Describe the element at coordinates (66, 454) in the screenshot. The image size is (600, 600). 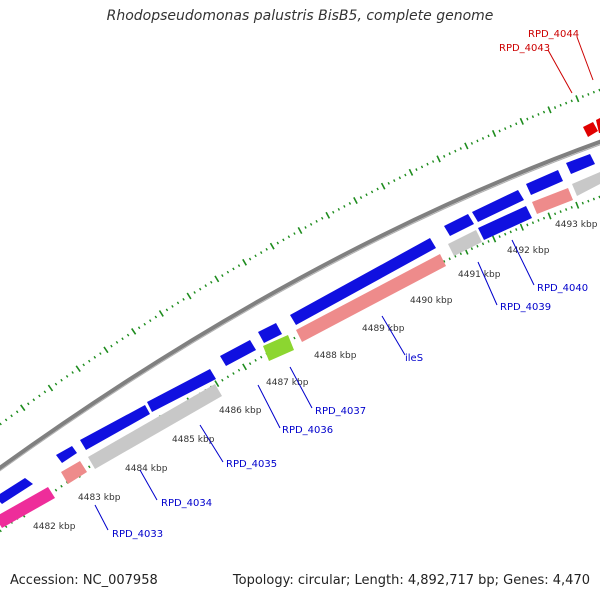
I see `feature-rpd-4034-fwd` at that location.